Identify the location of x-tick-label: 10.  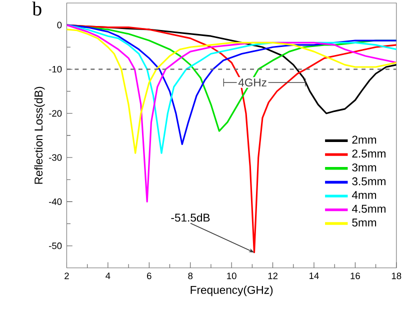
(231, 276).